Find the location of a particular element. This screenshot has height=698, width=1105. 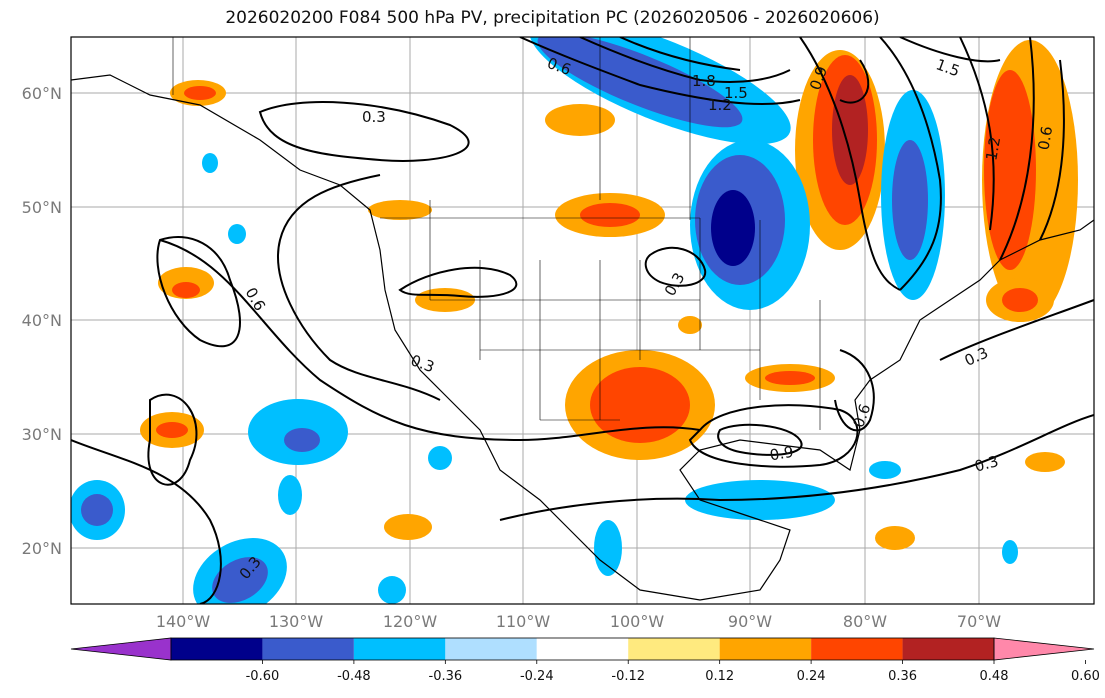

lat-label: 20°N is located at coordinates (42, 548).